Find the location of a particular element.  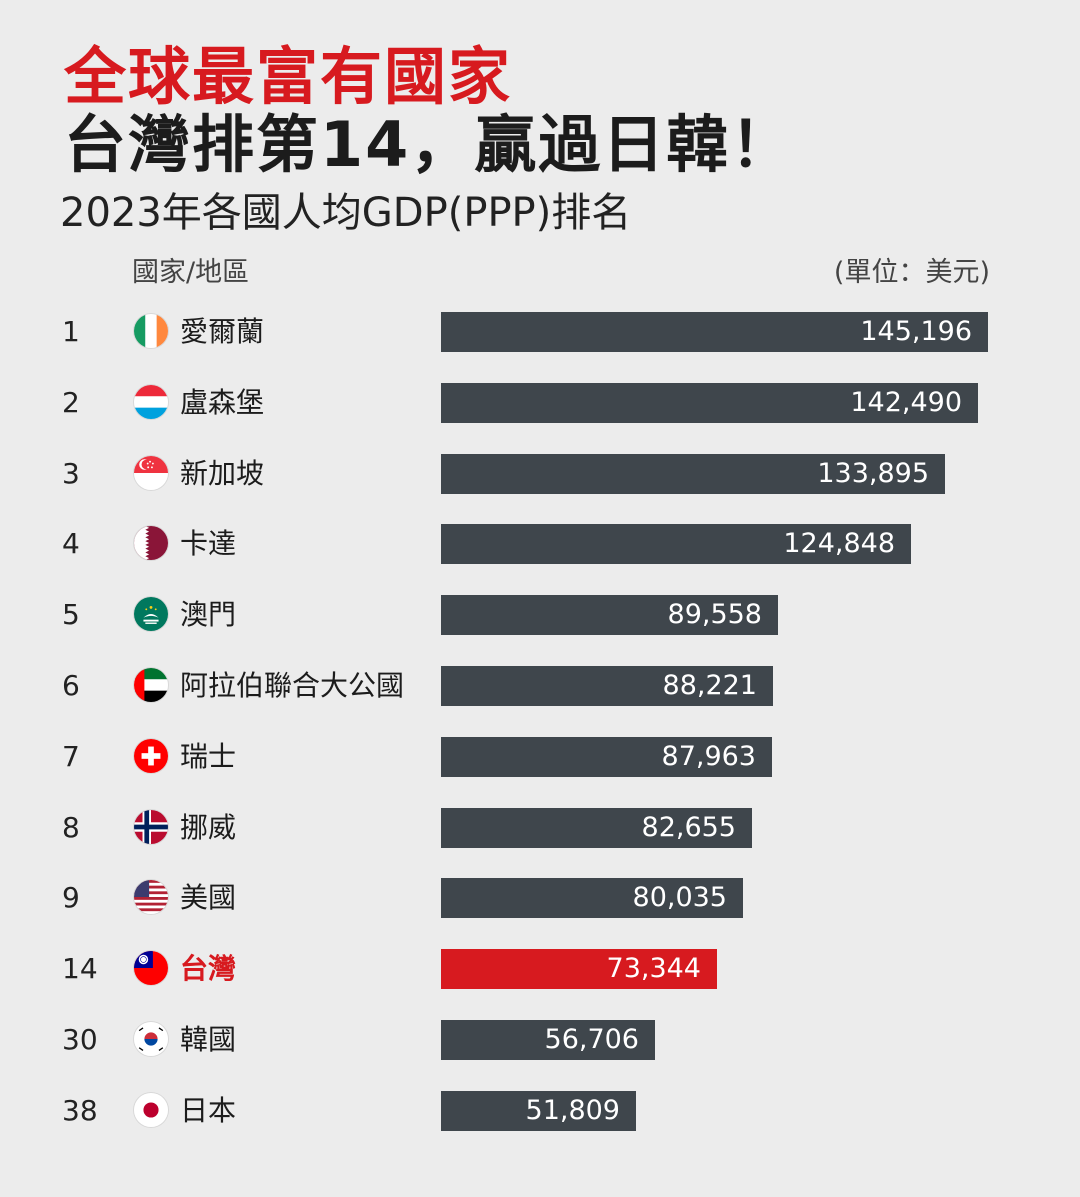

chart-row: 4 卡達 124,848 is located at coordinates (540, 544).